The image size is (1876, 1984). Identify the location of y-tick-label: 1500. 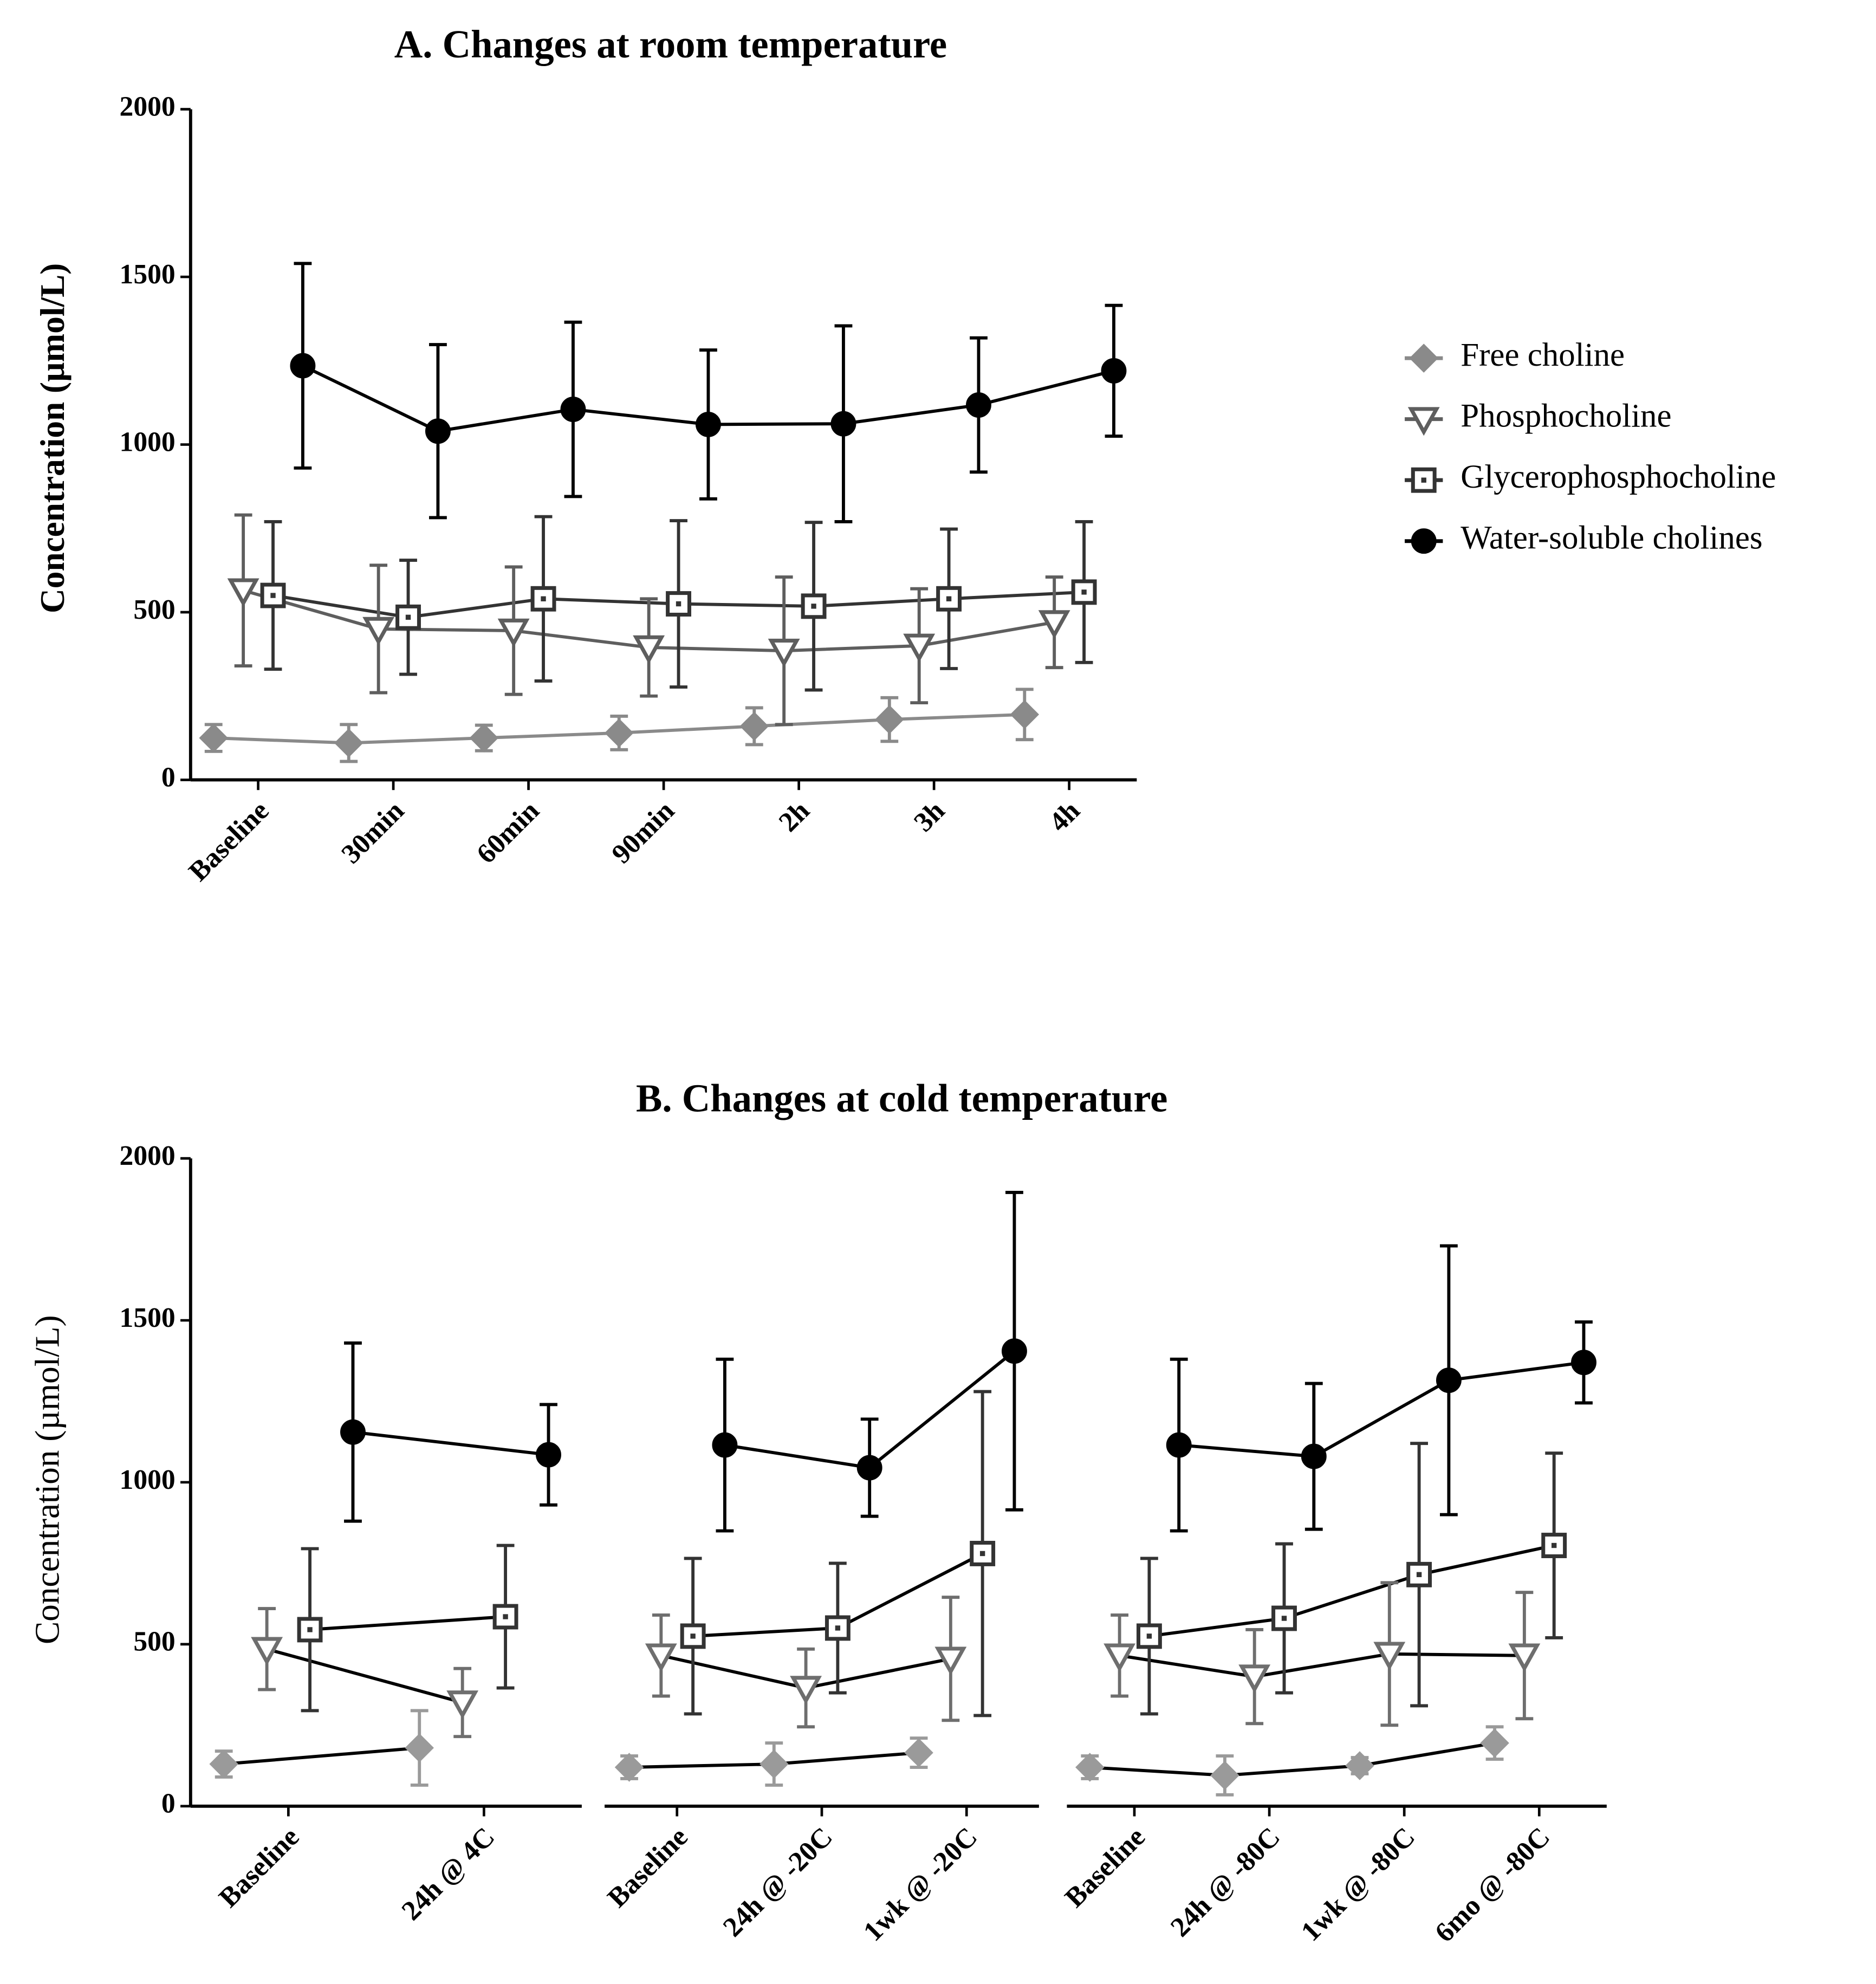
(148, 1318).